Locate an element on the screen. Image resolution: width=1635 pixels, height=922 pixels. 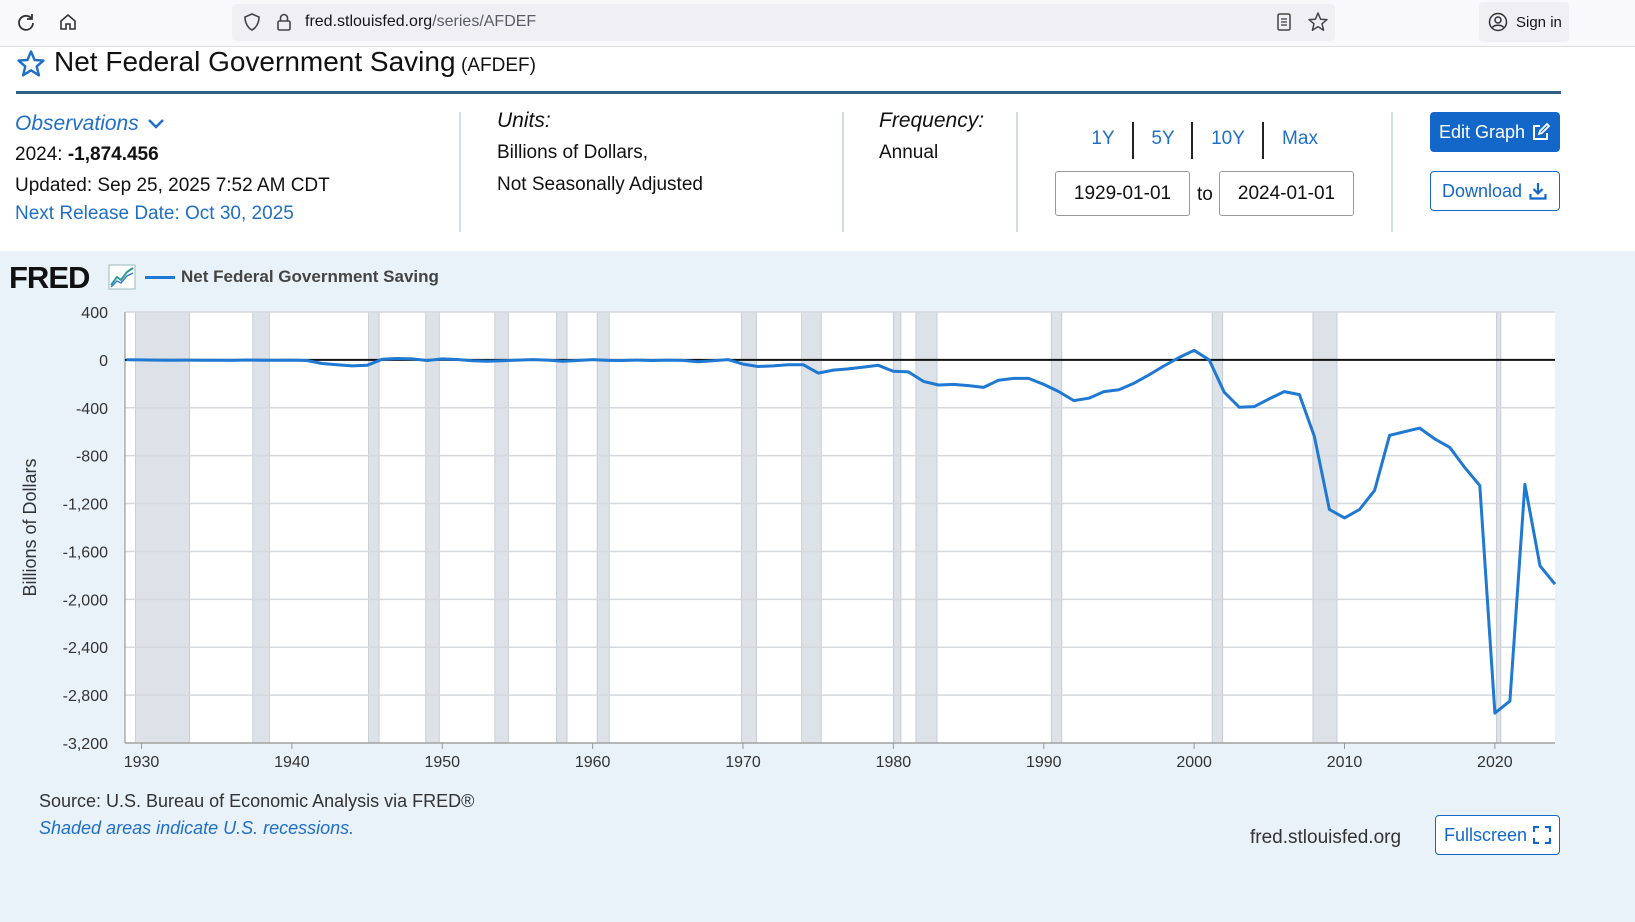
download-icon is located at coordinates (1538, 191).